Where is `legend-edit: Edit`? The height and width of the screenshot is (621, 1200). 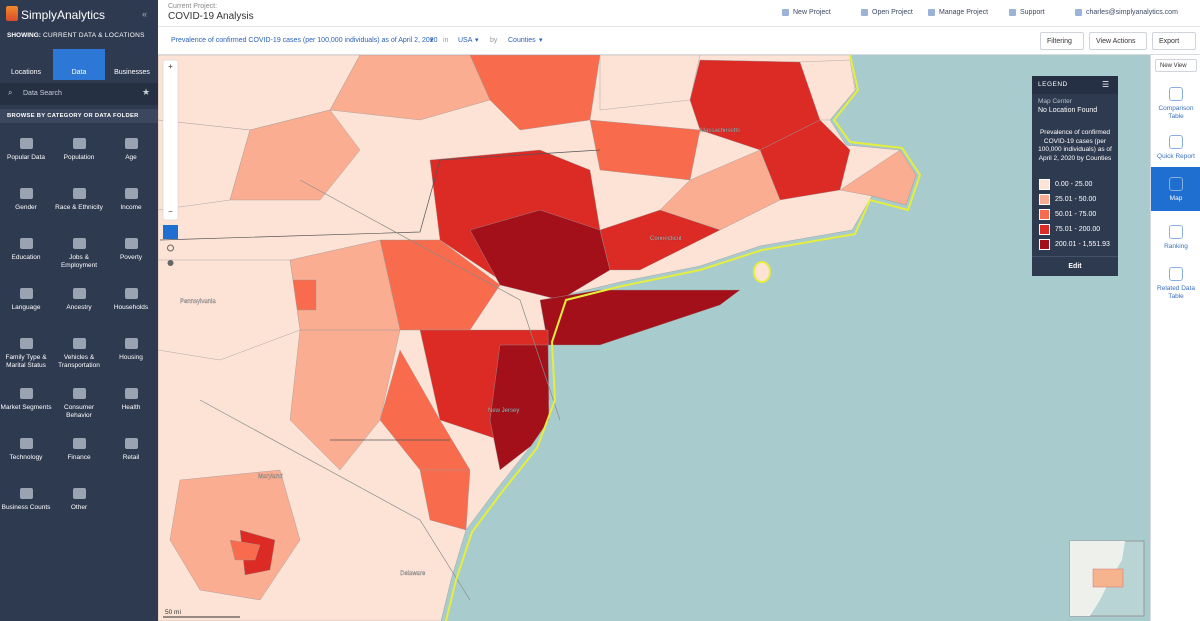
legend-edit: Edit is located at coordinates (1075, 266).